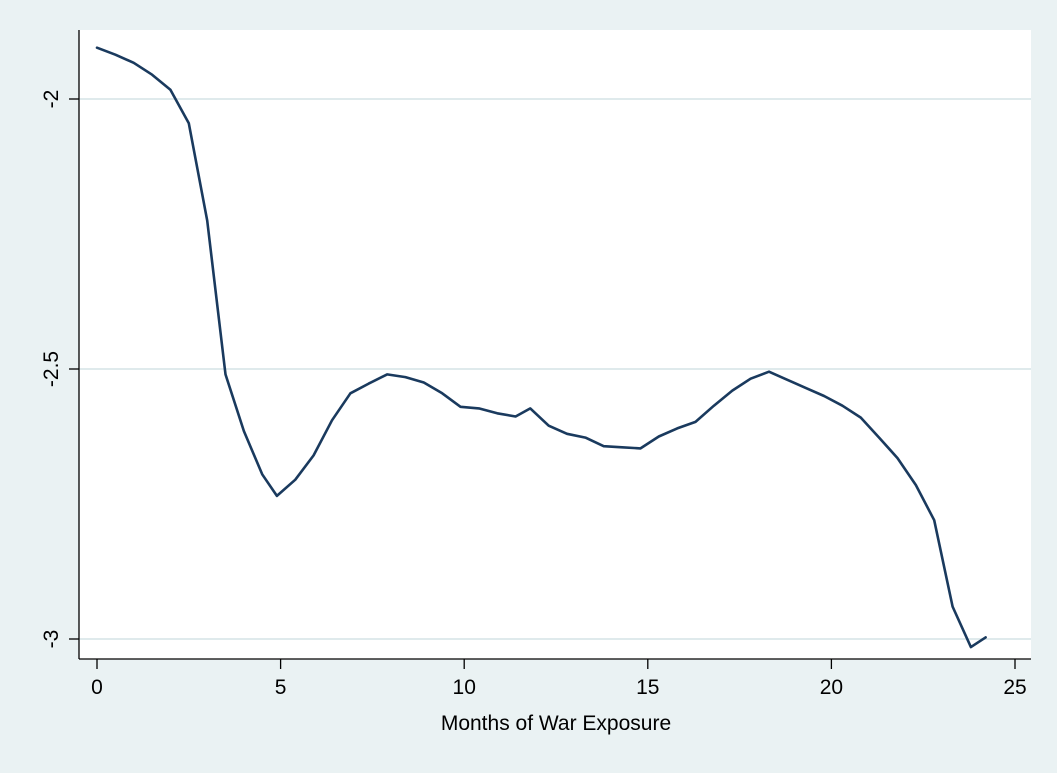 The height and width of the screenshot is (773, 1057). Describe the element at coordinates (831, 687) in the screenshot. I see `x-tick-label: 20` at that location.